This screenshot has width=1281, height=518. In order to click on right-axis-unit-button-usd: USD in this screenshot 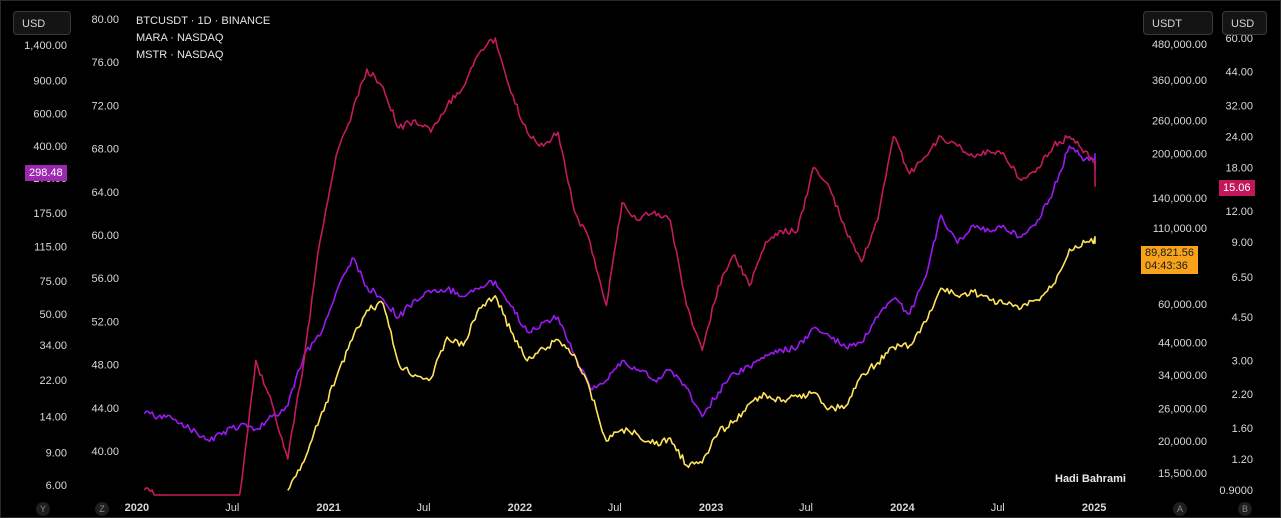, I will do `click(1244, 23)`.